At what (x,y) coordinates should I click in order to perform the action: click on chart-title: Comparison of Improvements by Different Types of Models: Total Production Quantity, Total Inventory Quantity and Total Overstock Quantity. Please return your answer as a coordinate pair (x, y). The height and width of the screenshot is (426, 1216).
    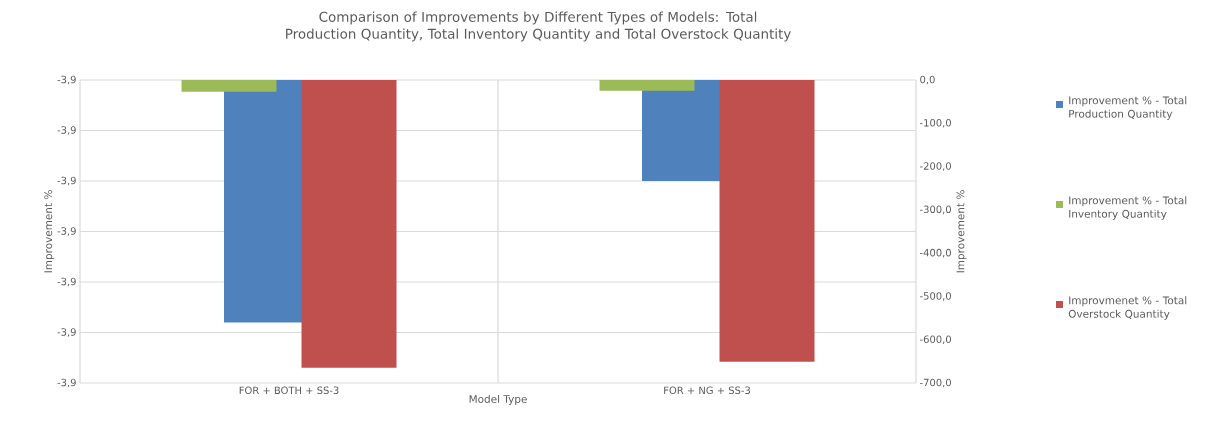
    Looking at the image, I should click on (538, 26).